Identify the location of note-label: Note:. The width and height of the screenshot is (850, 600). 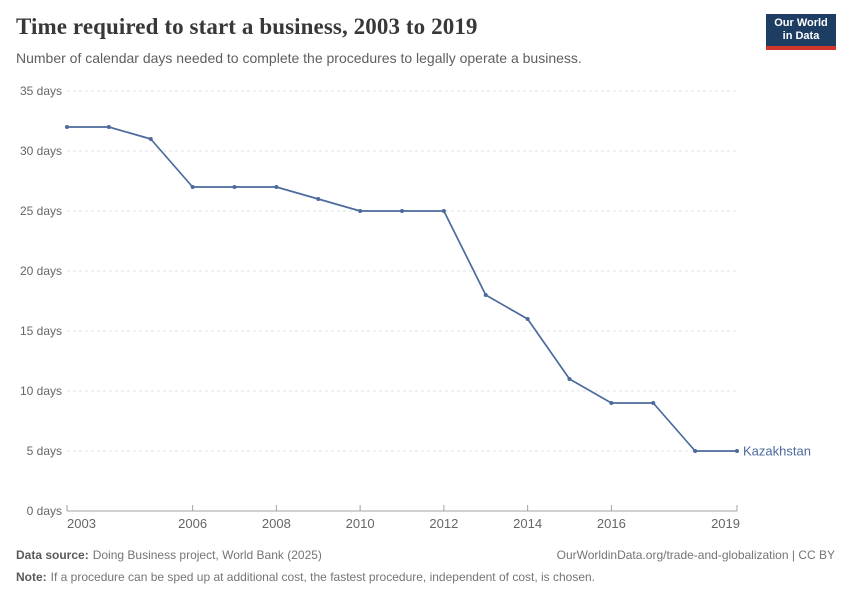
(31, 577).